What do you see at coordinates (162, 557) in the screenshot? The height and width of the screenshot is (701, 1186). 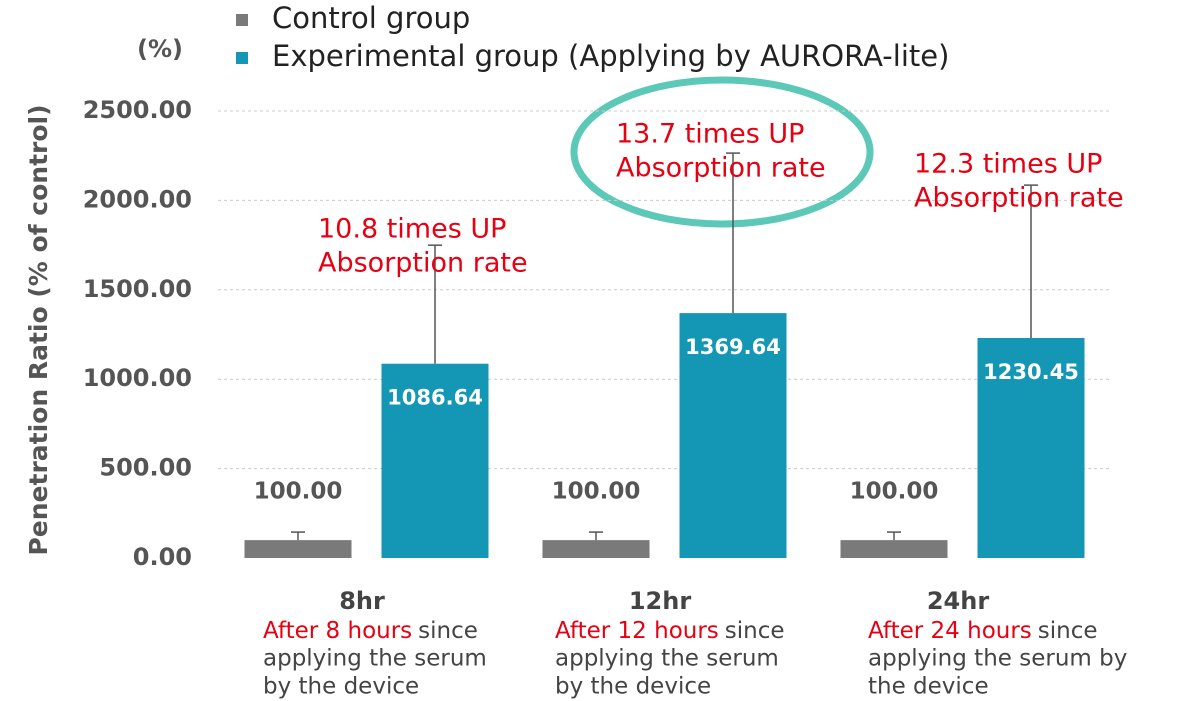 I see `y-tick-label: 0.00` at bounding box center [162, 557].